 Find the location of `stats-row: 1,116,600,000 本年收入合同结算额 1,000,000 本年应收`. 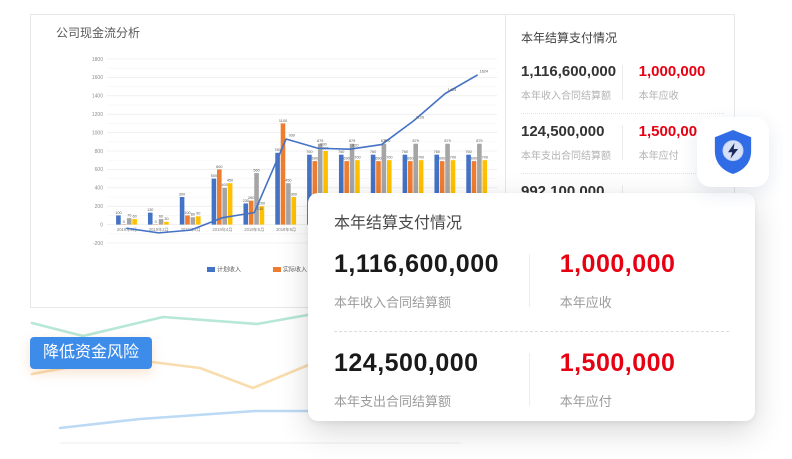

stats-row: 1,116,600,000 本年收入合同结算额 1,000,000 本年应收 is located at coordinates (622, 84).